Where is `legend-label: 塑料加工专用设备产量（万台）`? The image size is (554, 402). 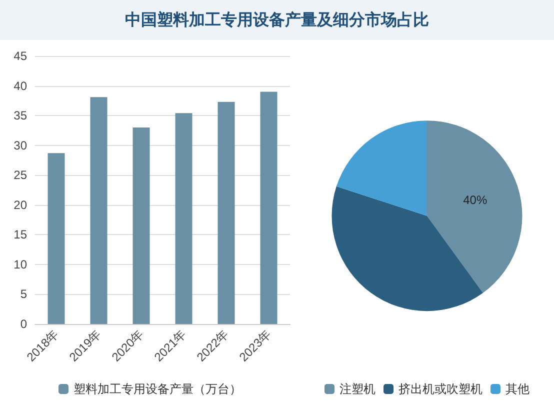
legend-label: 塑料加工专用设备产量（万台） is located at coordinates (158, 389).